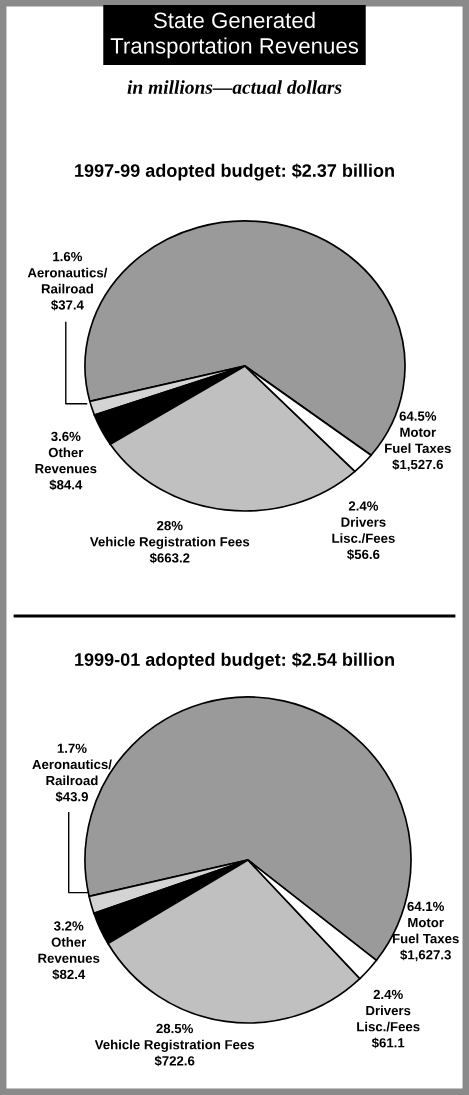 This screenshot has width=469, height=1095. Describe the element at coordinates (234, 35) in the screenshot. I see `chart-title: State Generated Transportation Revenues` at that location.